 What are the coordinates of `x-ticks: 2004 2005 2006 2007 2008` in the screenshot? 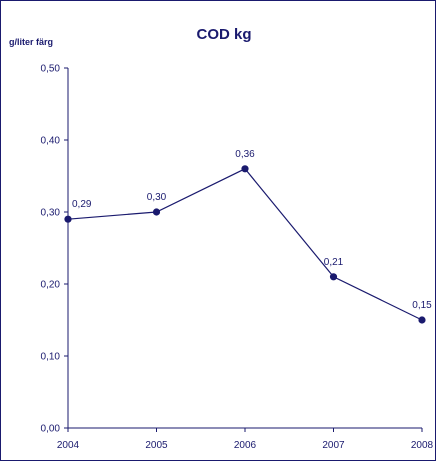 It's located at (245, 439).